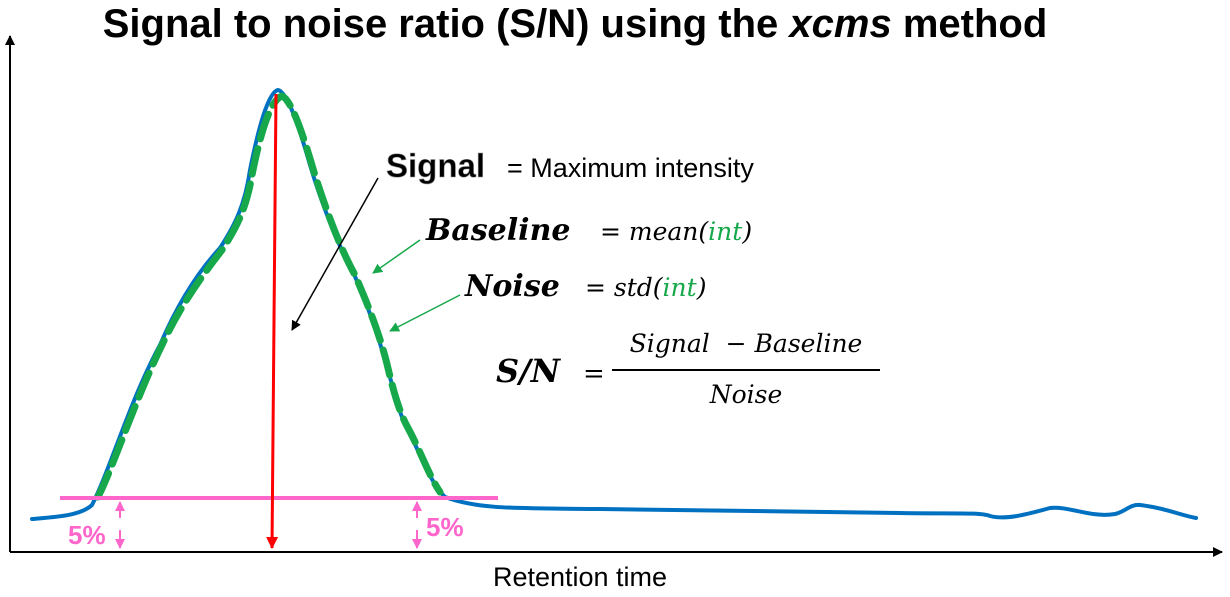 Image resolution: width=1230 pixels, height=597 pixels. Describe the element at coordinates (396, 256) in the screenshot. I see `baseline-pointer` at that location.